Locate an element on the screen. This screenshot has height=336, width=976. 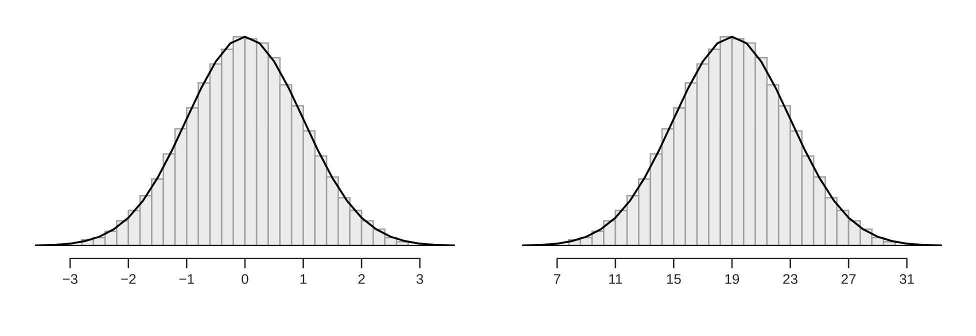
x-tick-label: 11 is located at coordinates (615, 279).